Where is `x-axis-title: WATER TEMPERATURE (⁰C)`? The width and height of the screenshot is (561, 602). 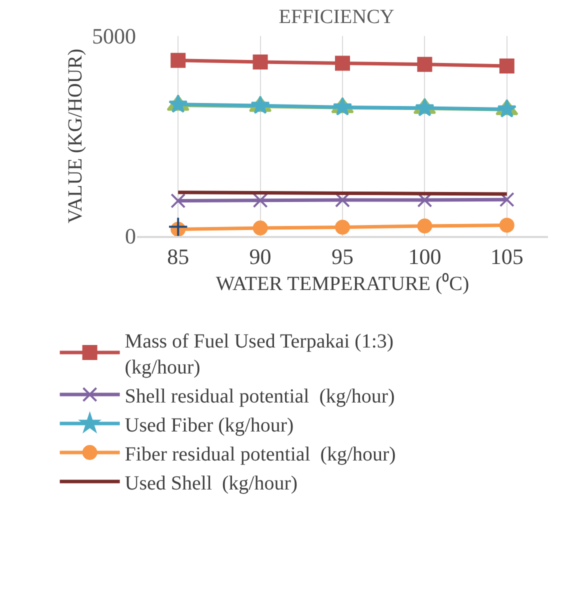
x-axis-title: WATER TEMPERATURE (⁰C) is located at coordinates (343, 284).